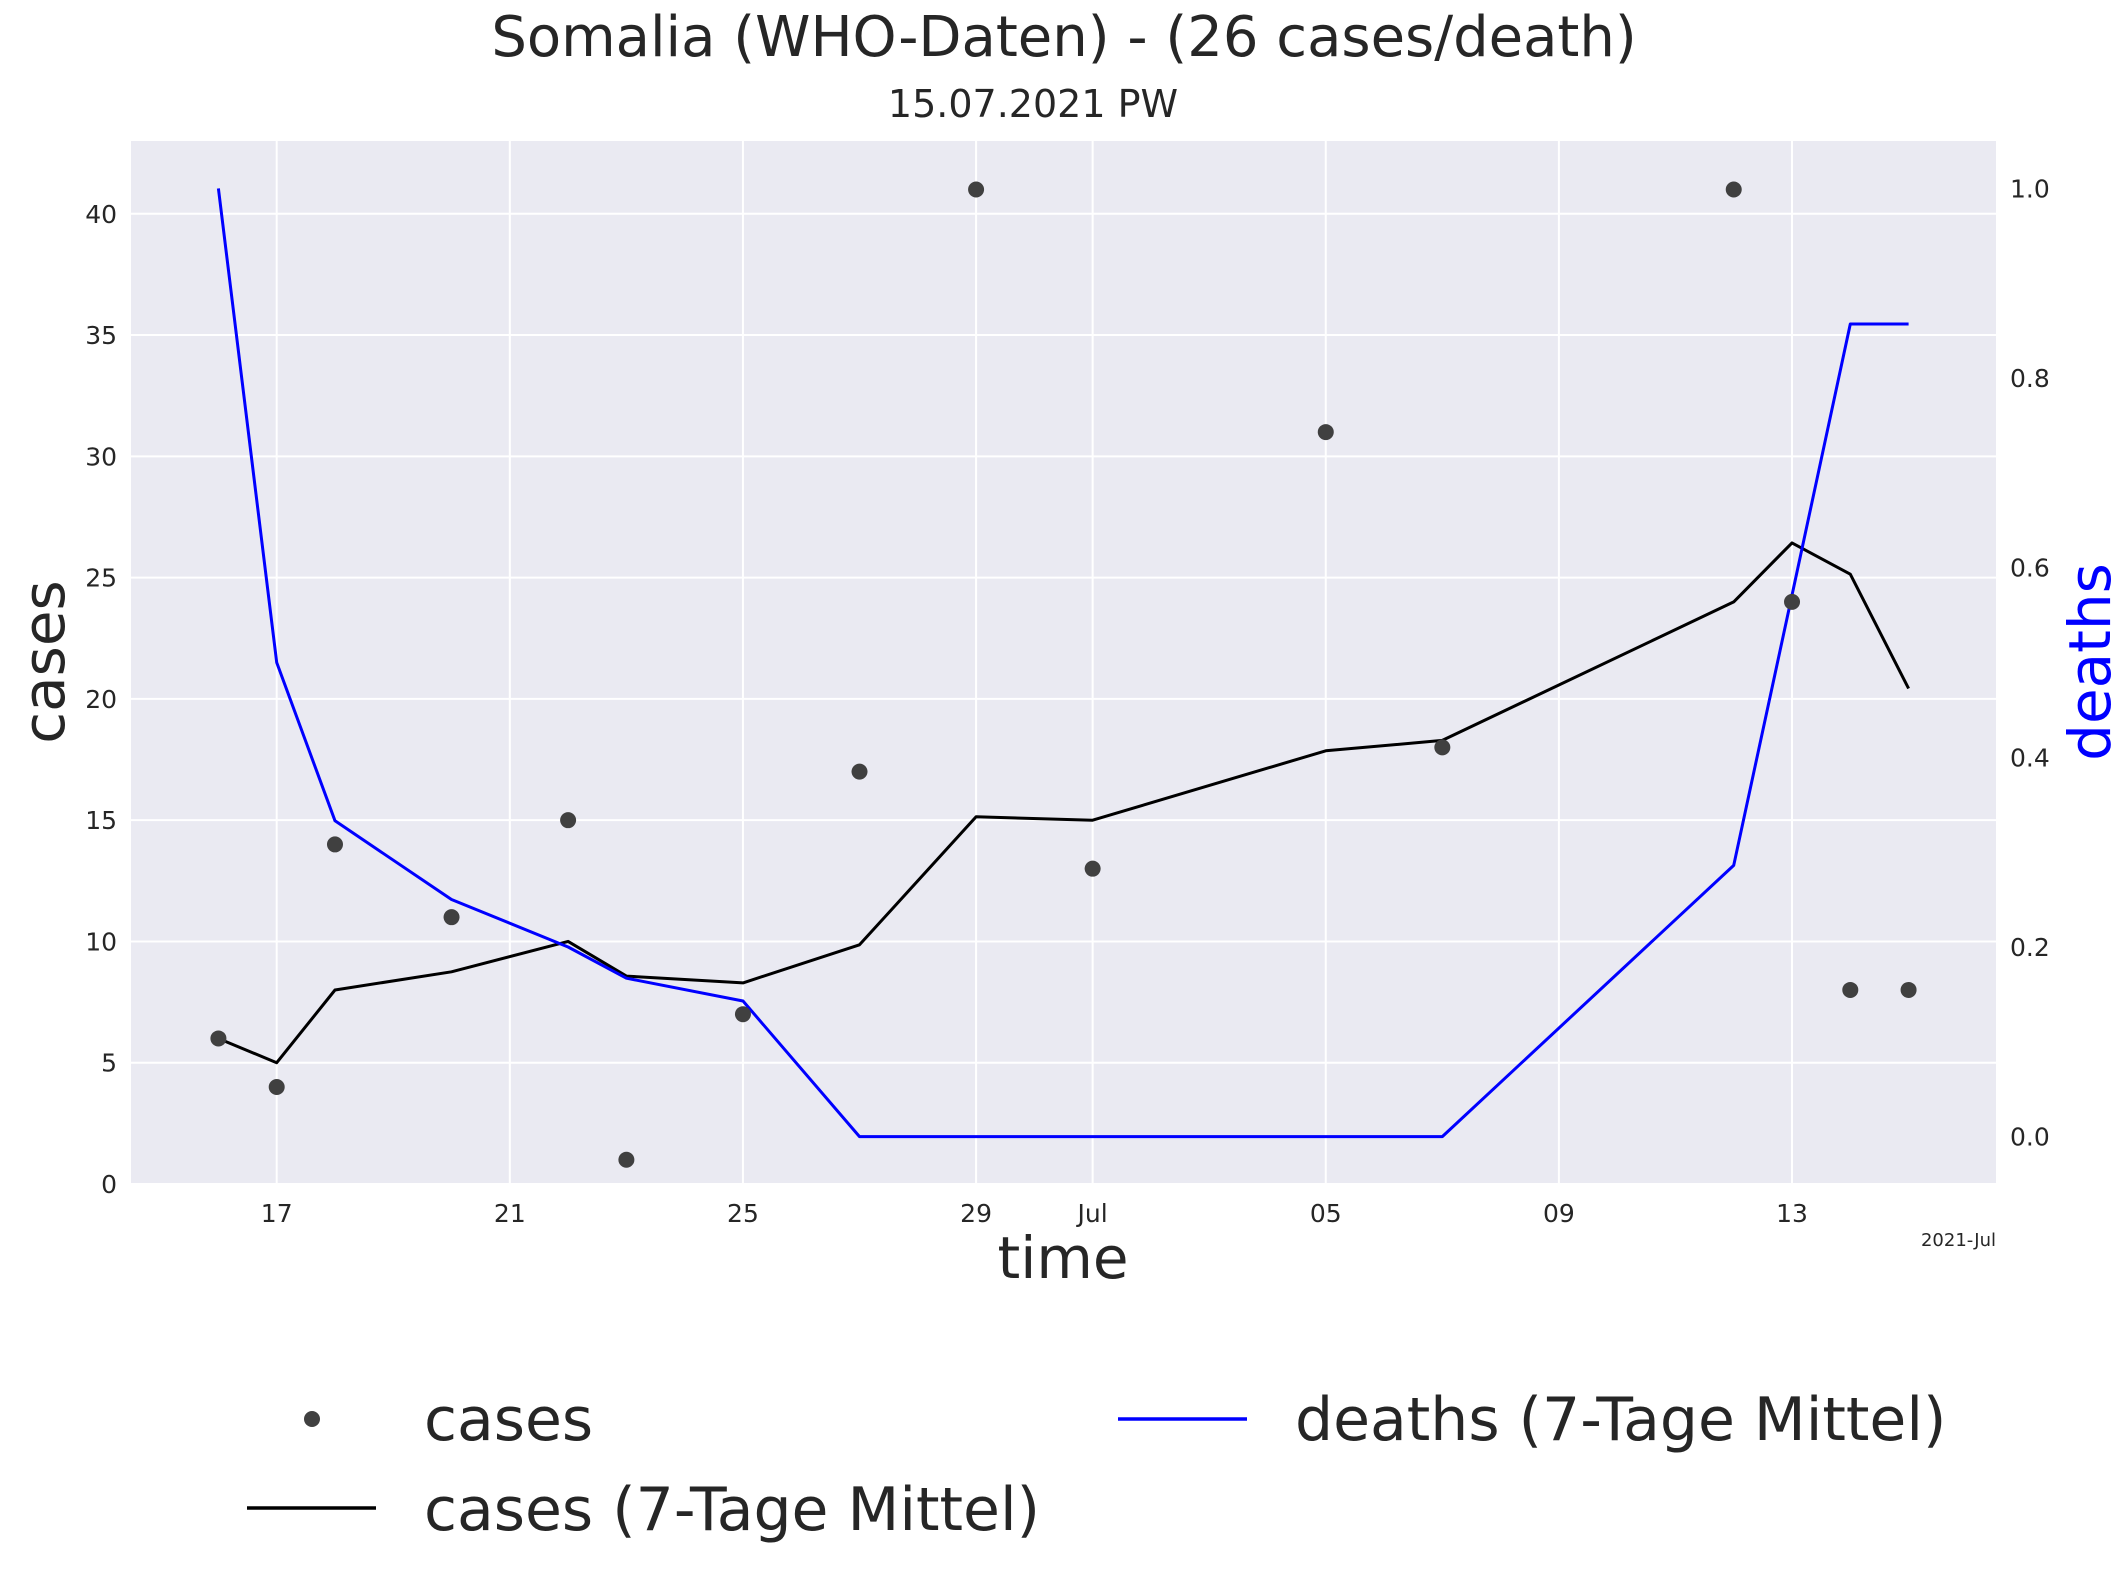 The image size is (2128, 1578). I want to click on legend-label-cases: cases, so click(508, 1420).